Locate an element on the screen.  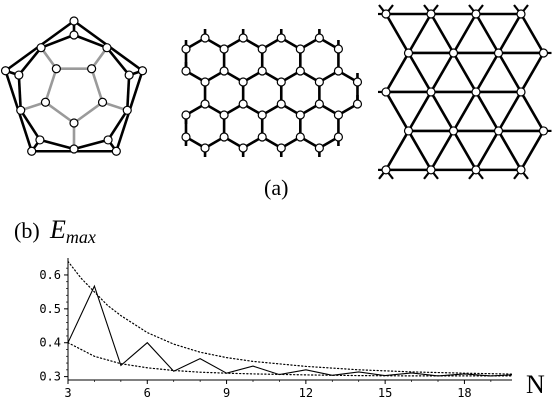
x-axis-title: N is located at coordinates (535, 384).